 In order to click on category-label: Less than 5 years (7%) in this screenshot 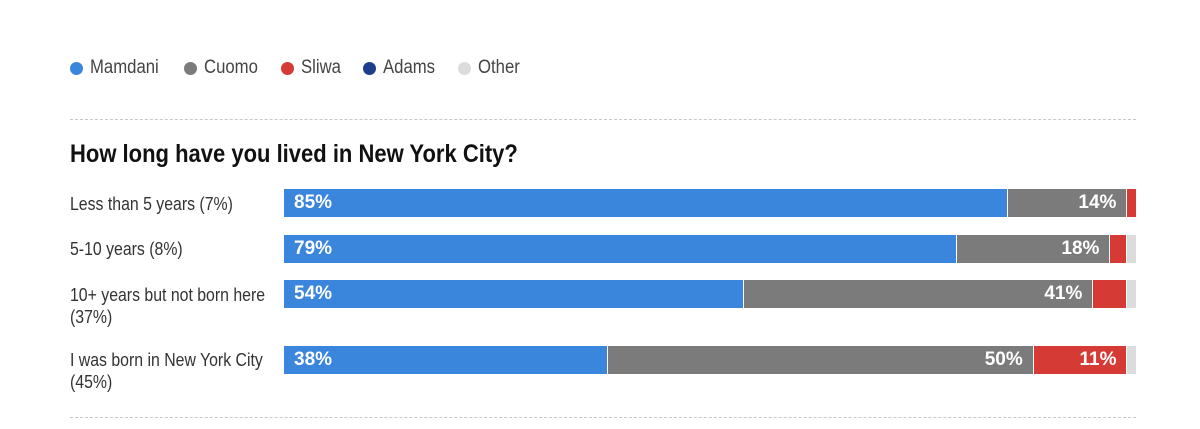, I will do `click(170, 204)`.